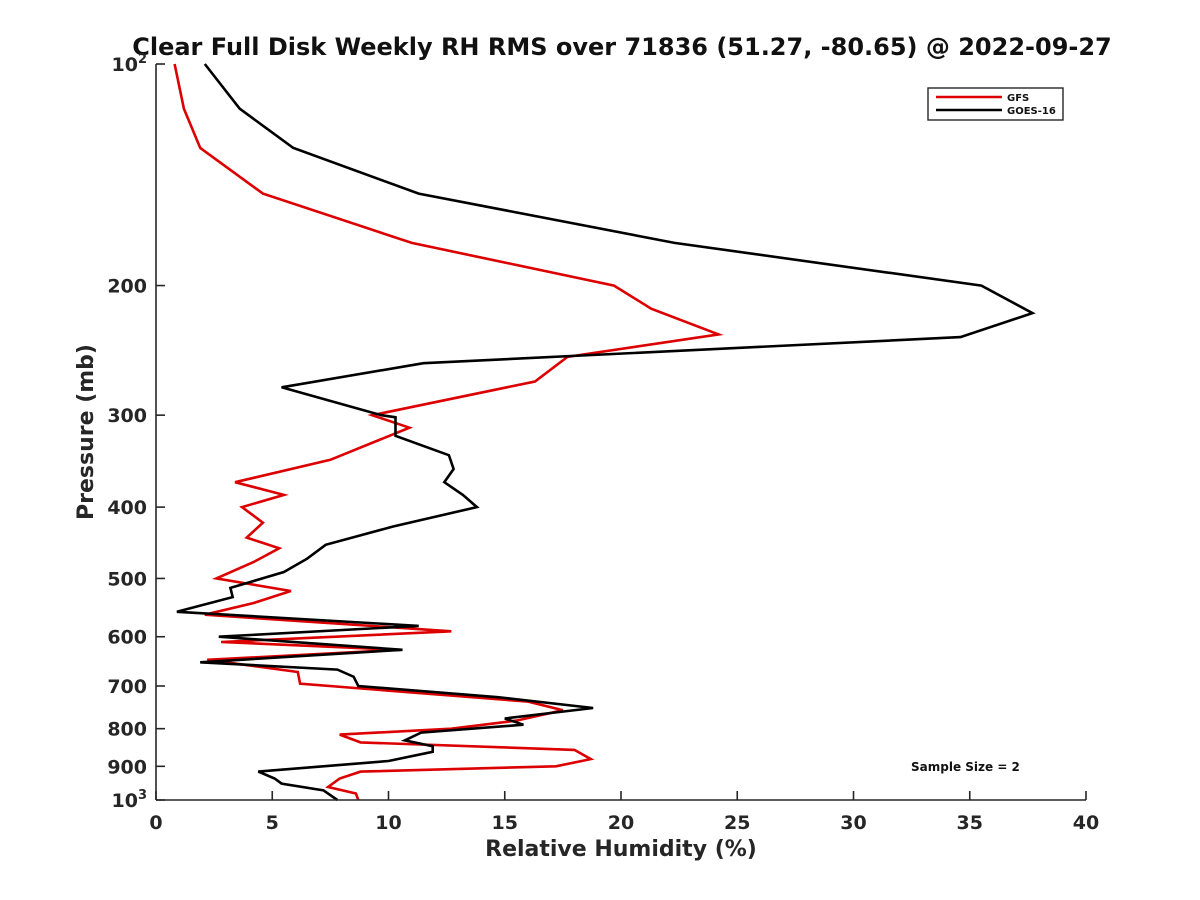  What do you see at coordinates (1086, 823) in the screenshot?
I see `x-tick-label: 40` at bounding box center [1086, 823].